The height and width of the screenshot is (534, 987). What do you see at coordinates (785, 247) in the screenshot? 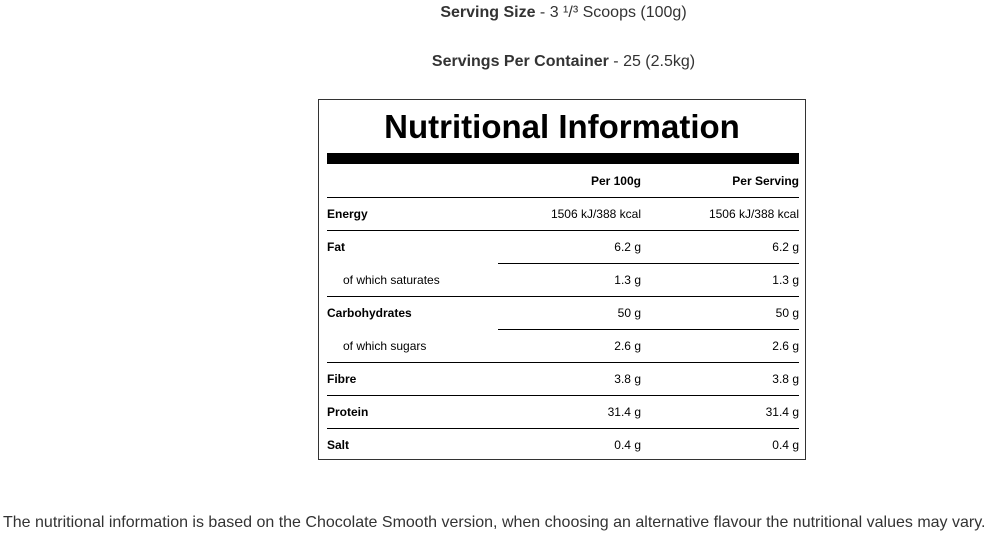
I see `per-serving-value: 6.2 g` at bounding box center [785, 247].